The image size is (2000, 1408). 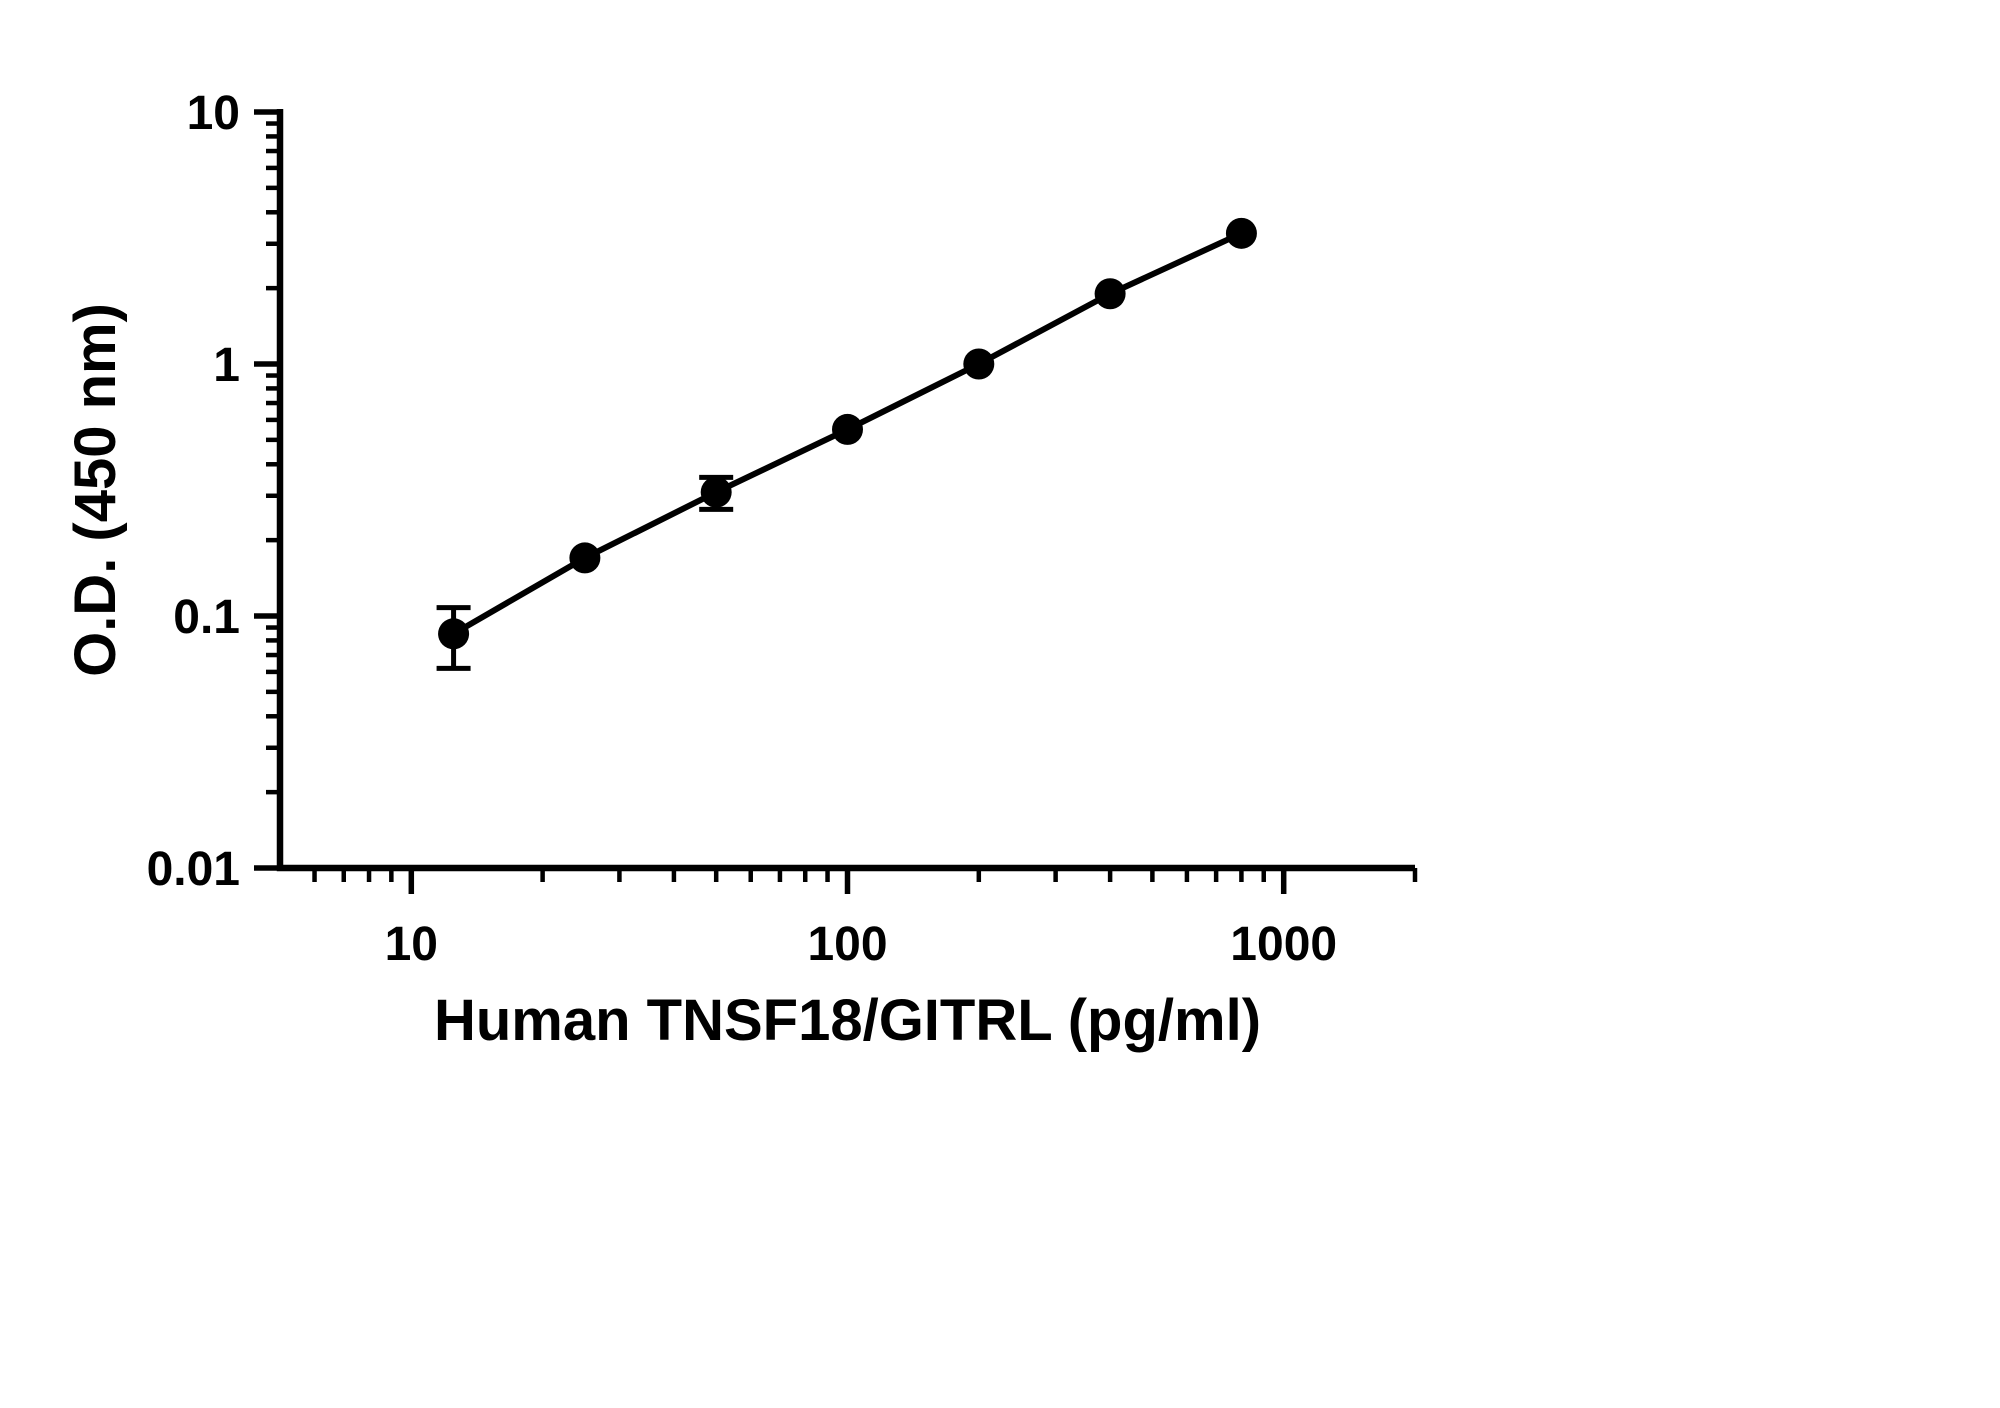 What do you see at coordinates (847, 944) in the screenshot?
I see `x-tick-label: 100` at bounding box center [847, 944].